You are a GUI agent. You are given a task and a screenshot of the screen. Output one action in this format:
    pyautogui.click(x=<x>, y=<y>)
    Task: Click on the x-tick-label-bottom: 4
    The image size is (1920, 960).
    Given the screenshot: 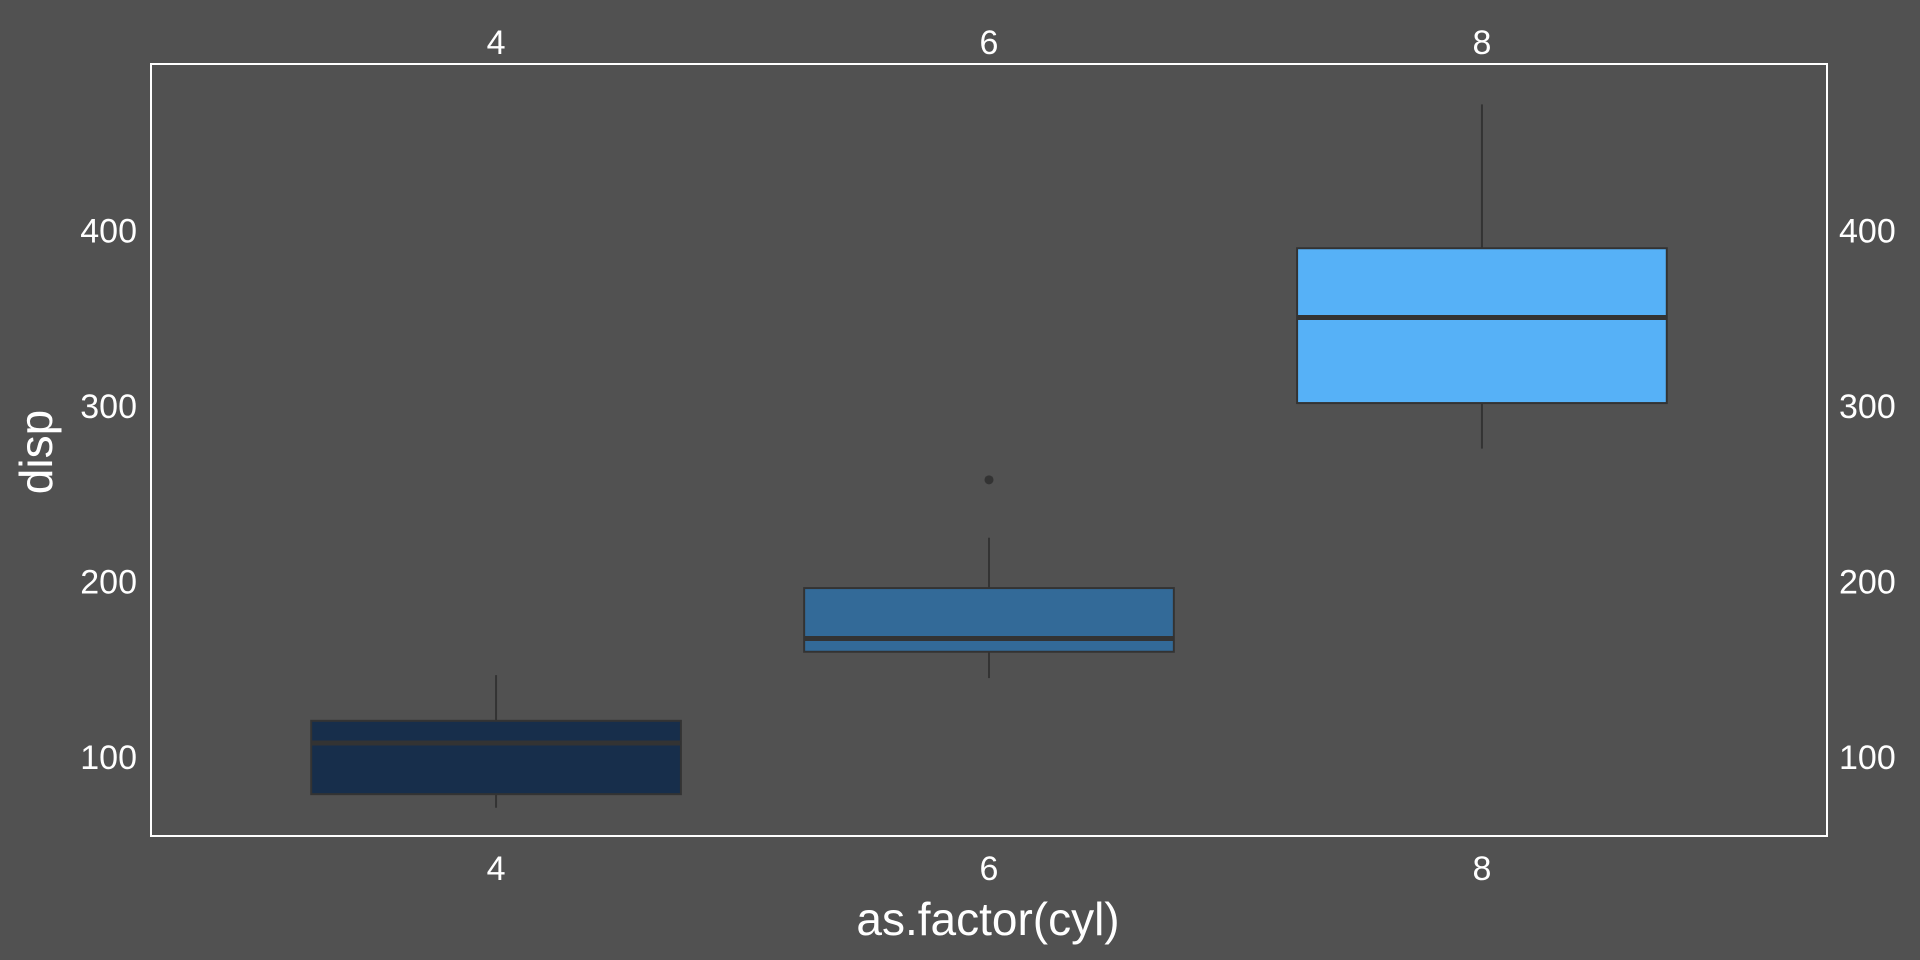 What is the action you would take?
    pyautogui.click(x=496, y=869)
    